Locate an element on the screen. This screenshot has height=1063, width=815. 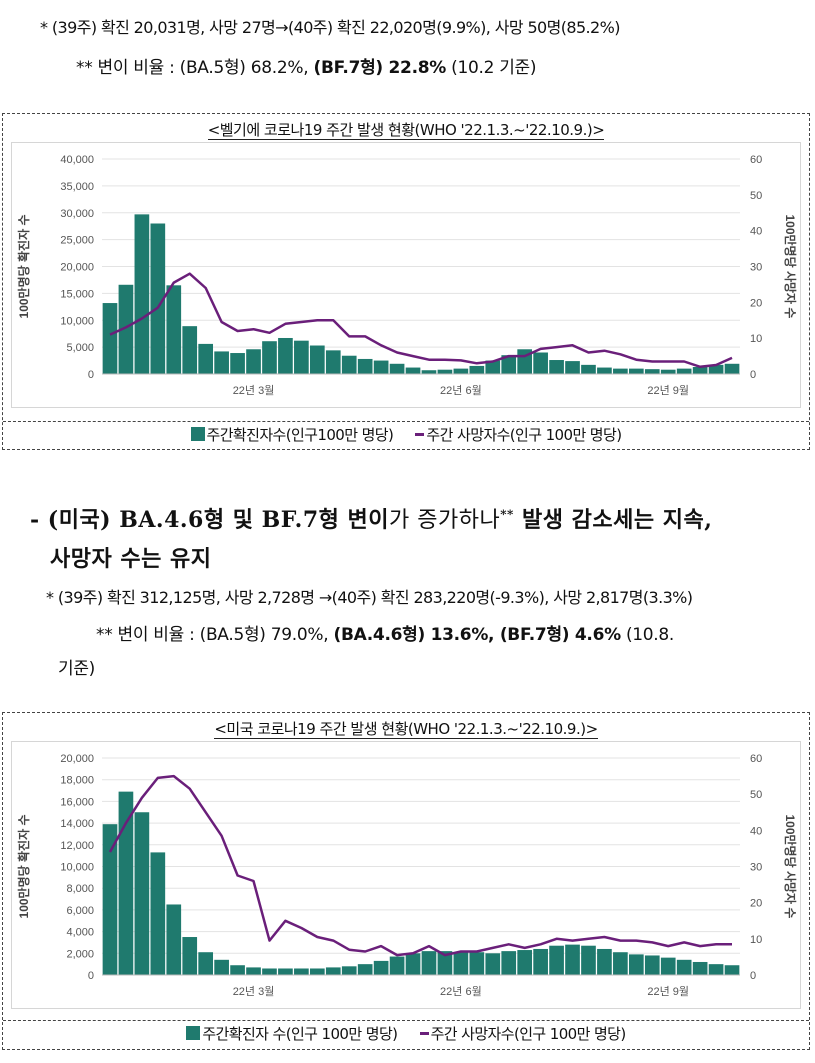
belgium-x-tick: 22년 9월 is located at coordinates (668, 390).